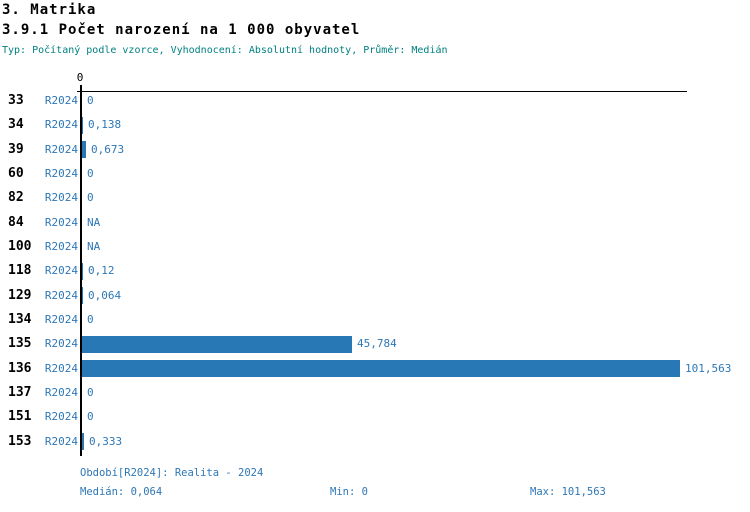  What do you see at coordinates (382, 91) in the screenshot?
I see `x-axis-line` at bounding box center [382, 91].